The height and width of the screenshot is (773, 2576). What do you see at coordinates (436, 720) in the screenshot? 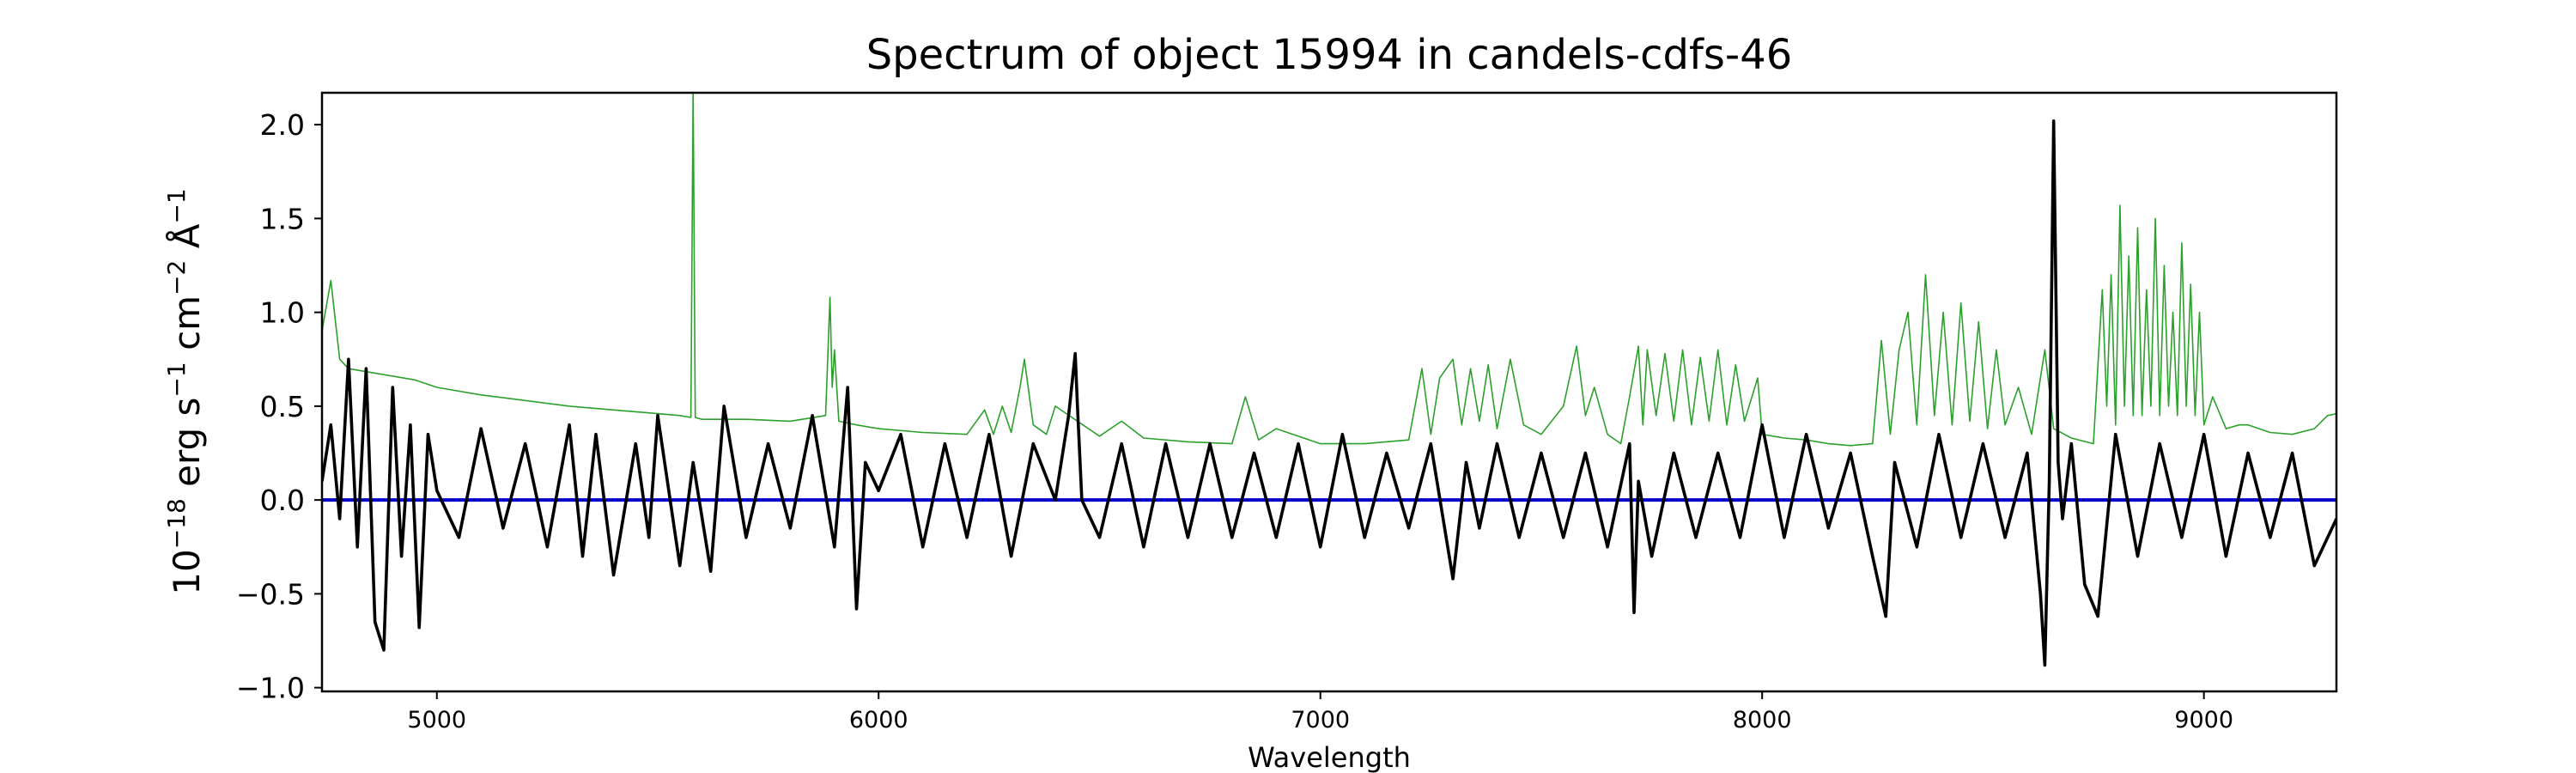
I see `x-tick-label: 5000` at bounding box center [436, 720].